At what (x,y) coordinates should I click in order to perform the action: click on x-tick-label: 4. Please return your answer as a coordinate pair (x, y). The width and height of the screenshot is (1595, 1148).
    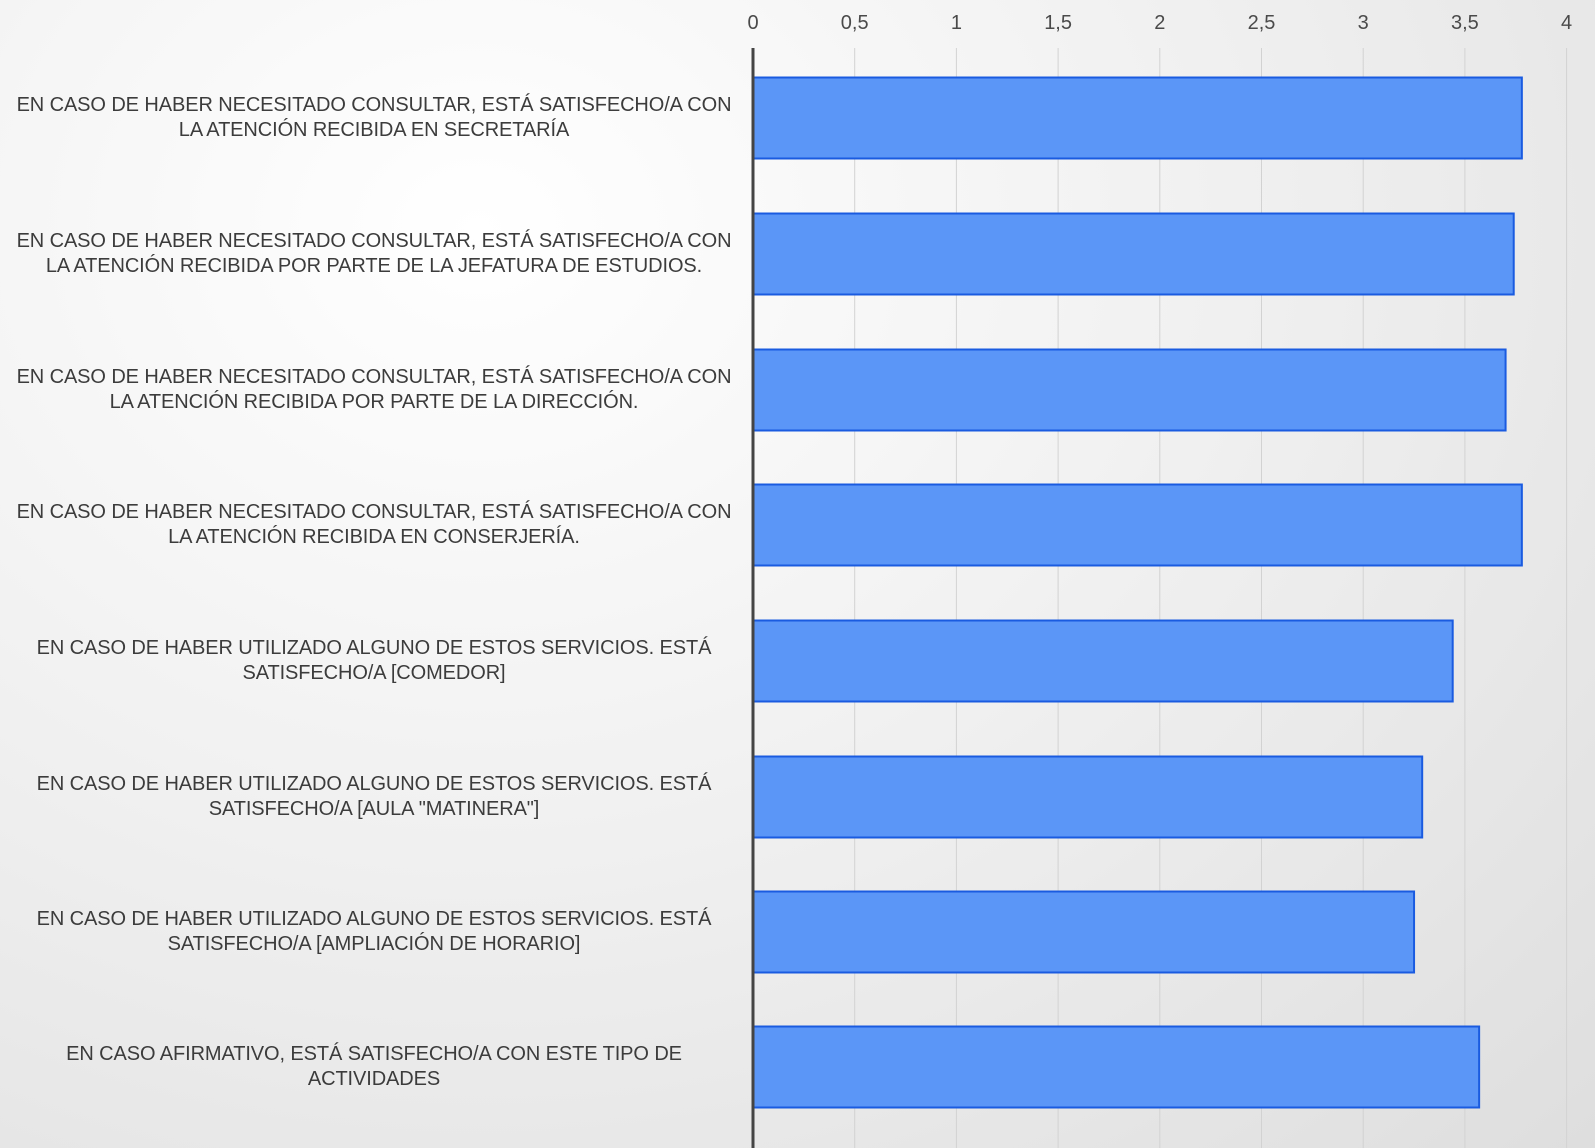
    Looking at the image, I should click on (1566, 23).